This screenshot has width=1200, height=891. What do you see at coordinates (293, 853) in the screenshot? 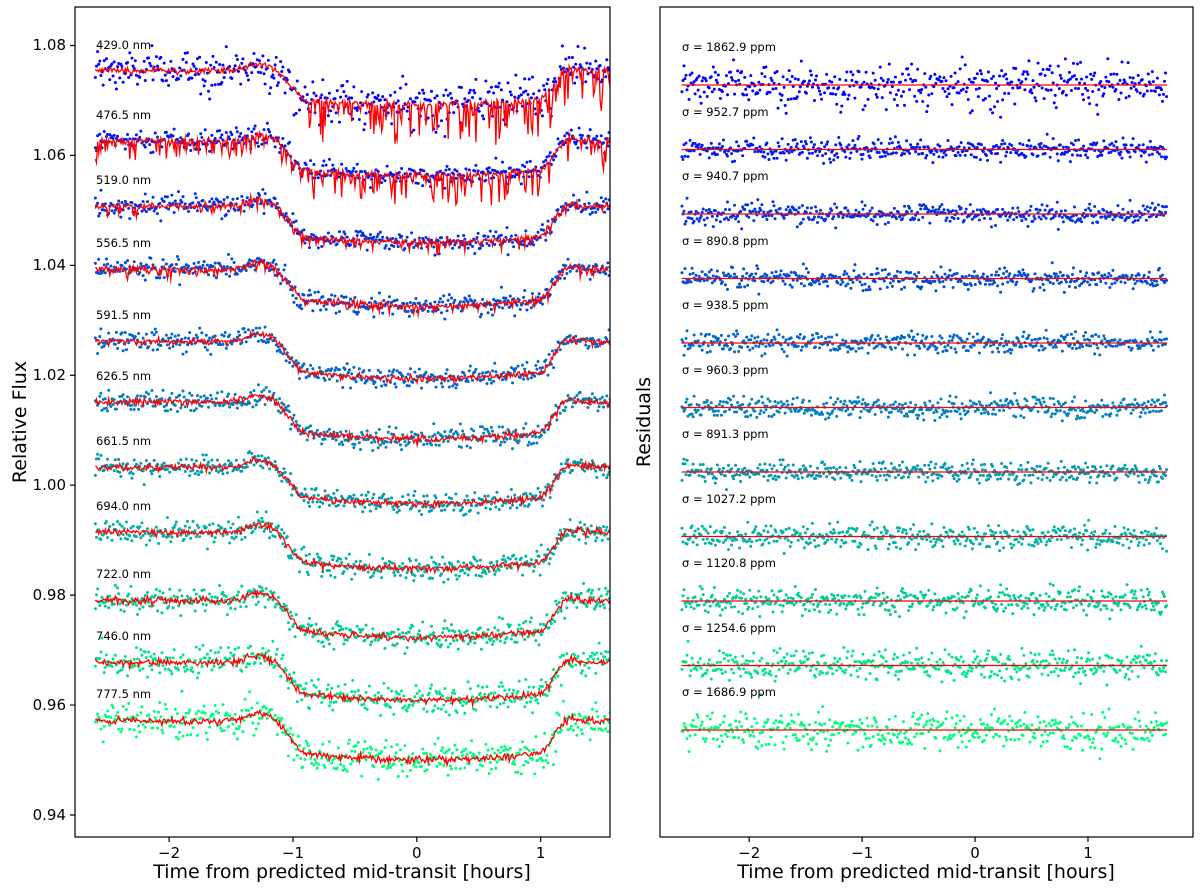
I see `x-tick-label-left-−1: −1` at bounding box center [293, 853].